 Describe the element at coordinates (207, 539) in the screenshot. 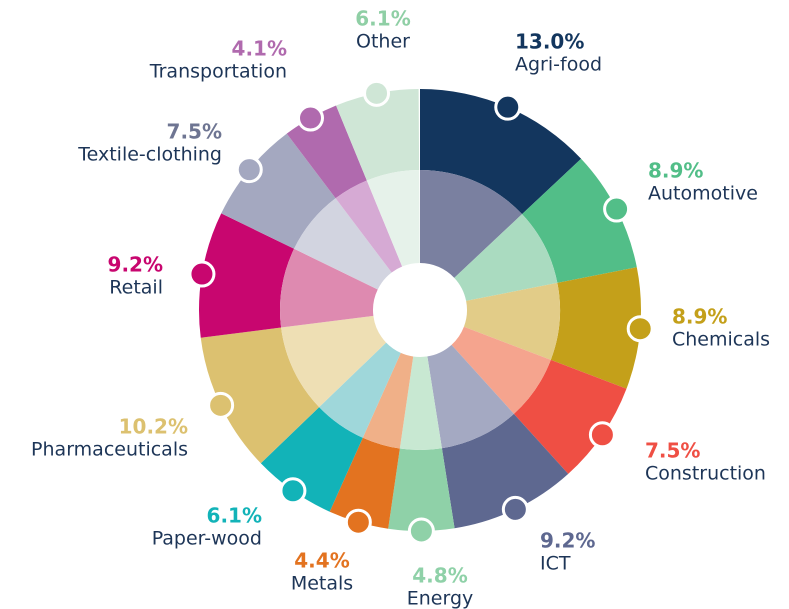

I see `category-label: Paper-wood` at that location.